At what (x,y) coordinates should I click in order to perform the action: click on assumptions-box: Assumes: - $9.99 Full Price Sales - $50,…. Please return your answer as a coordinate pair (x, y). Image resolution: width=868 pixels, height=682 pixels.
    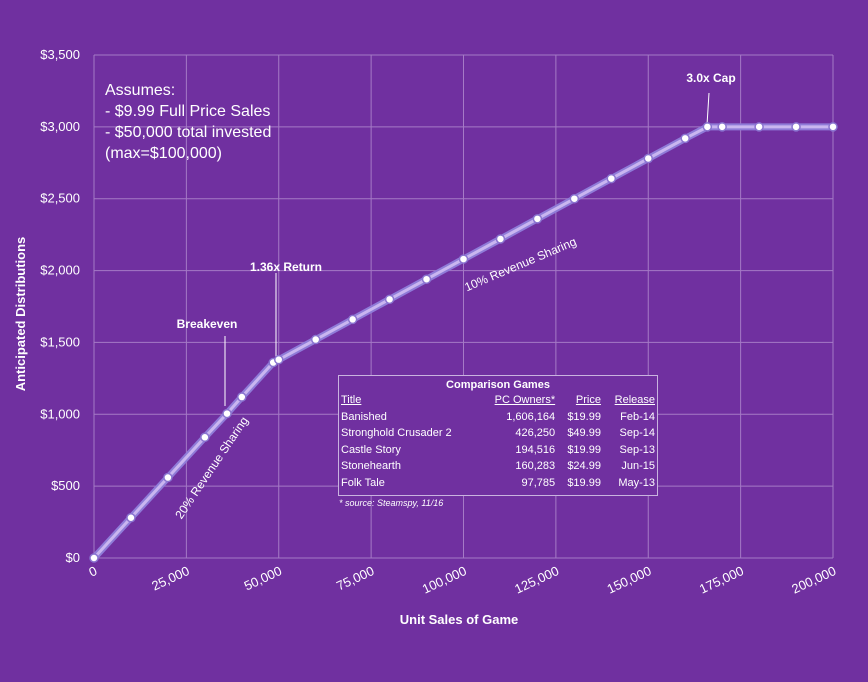
    Looking at the image, I should click on (188, 122).